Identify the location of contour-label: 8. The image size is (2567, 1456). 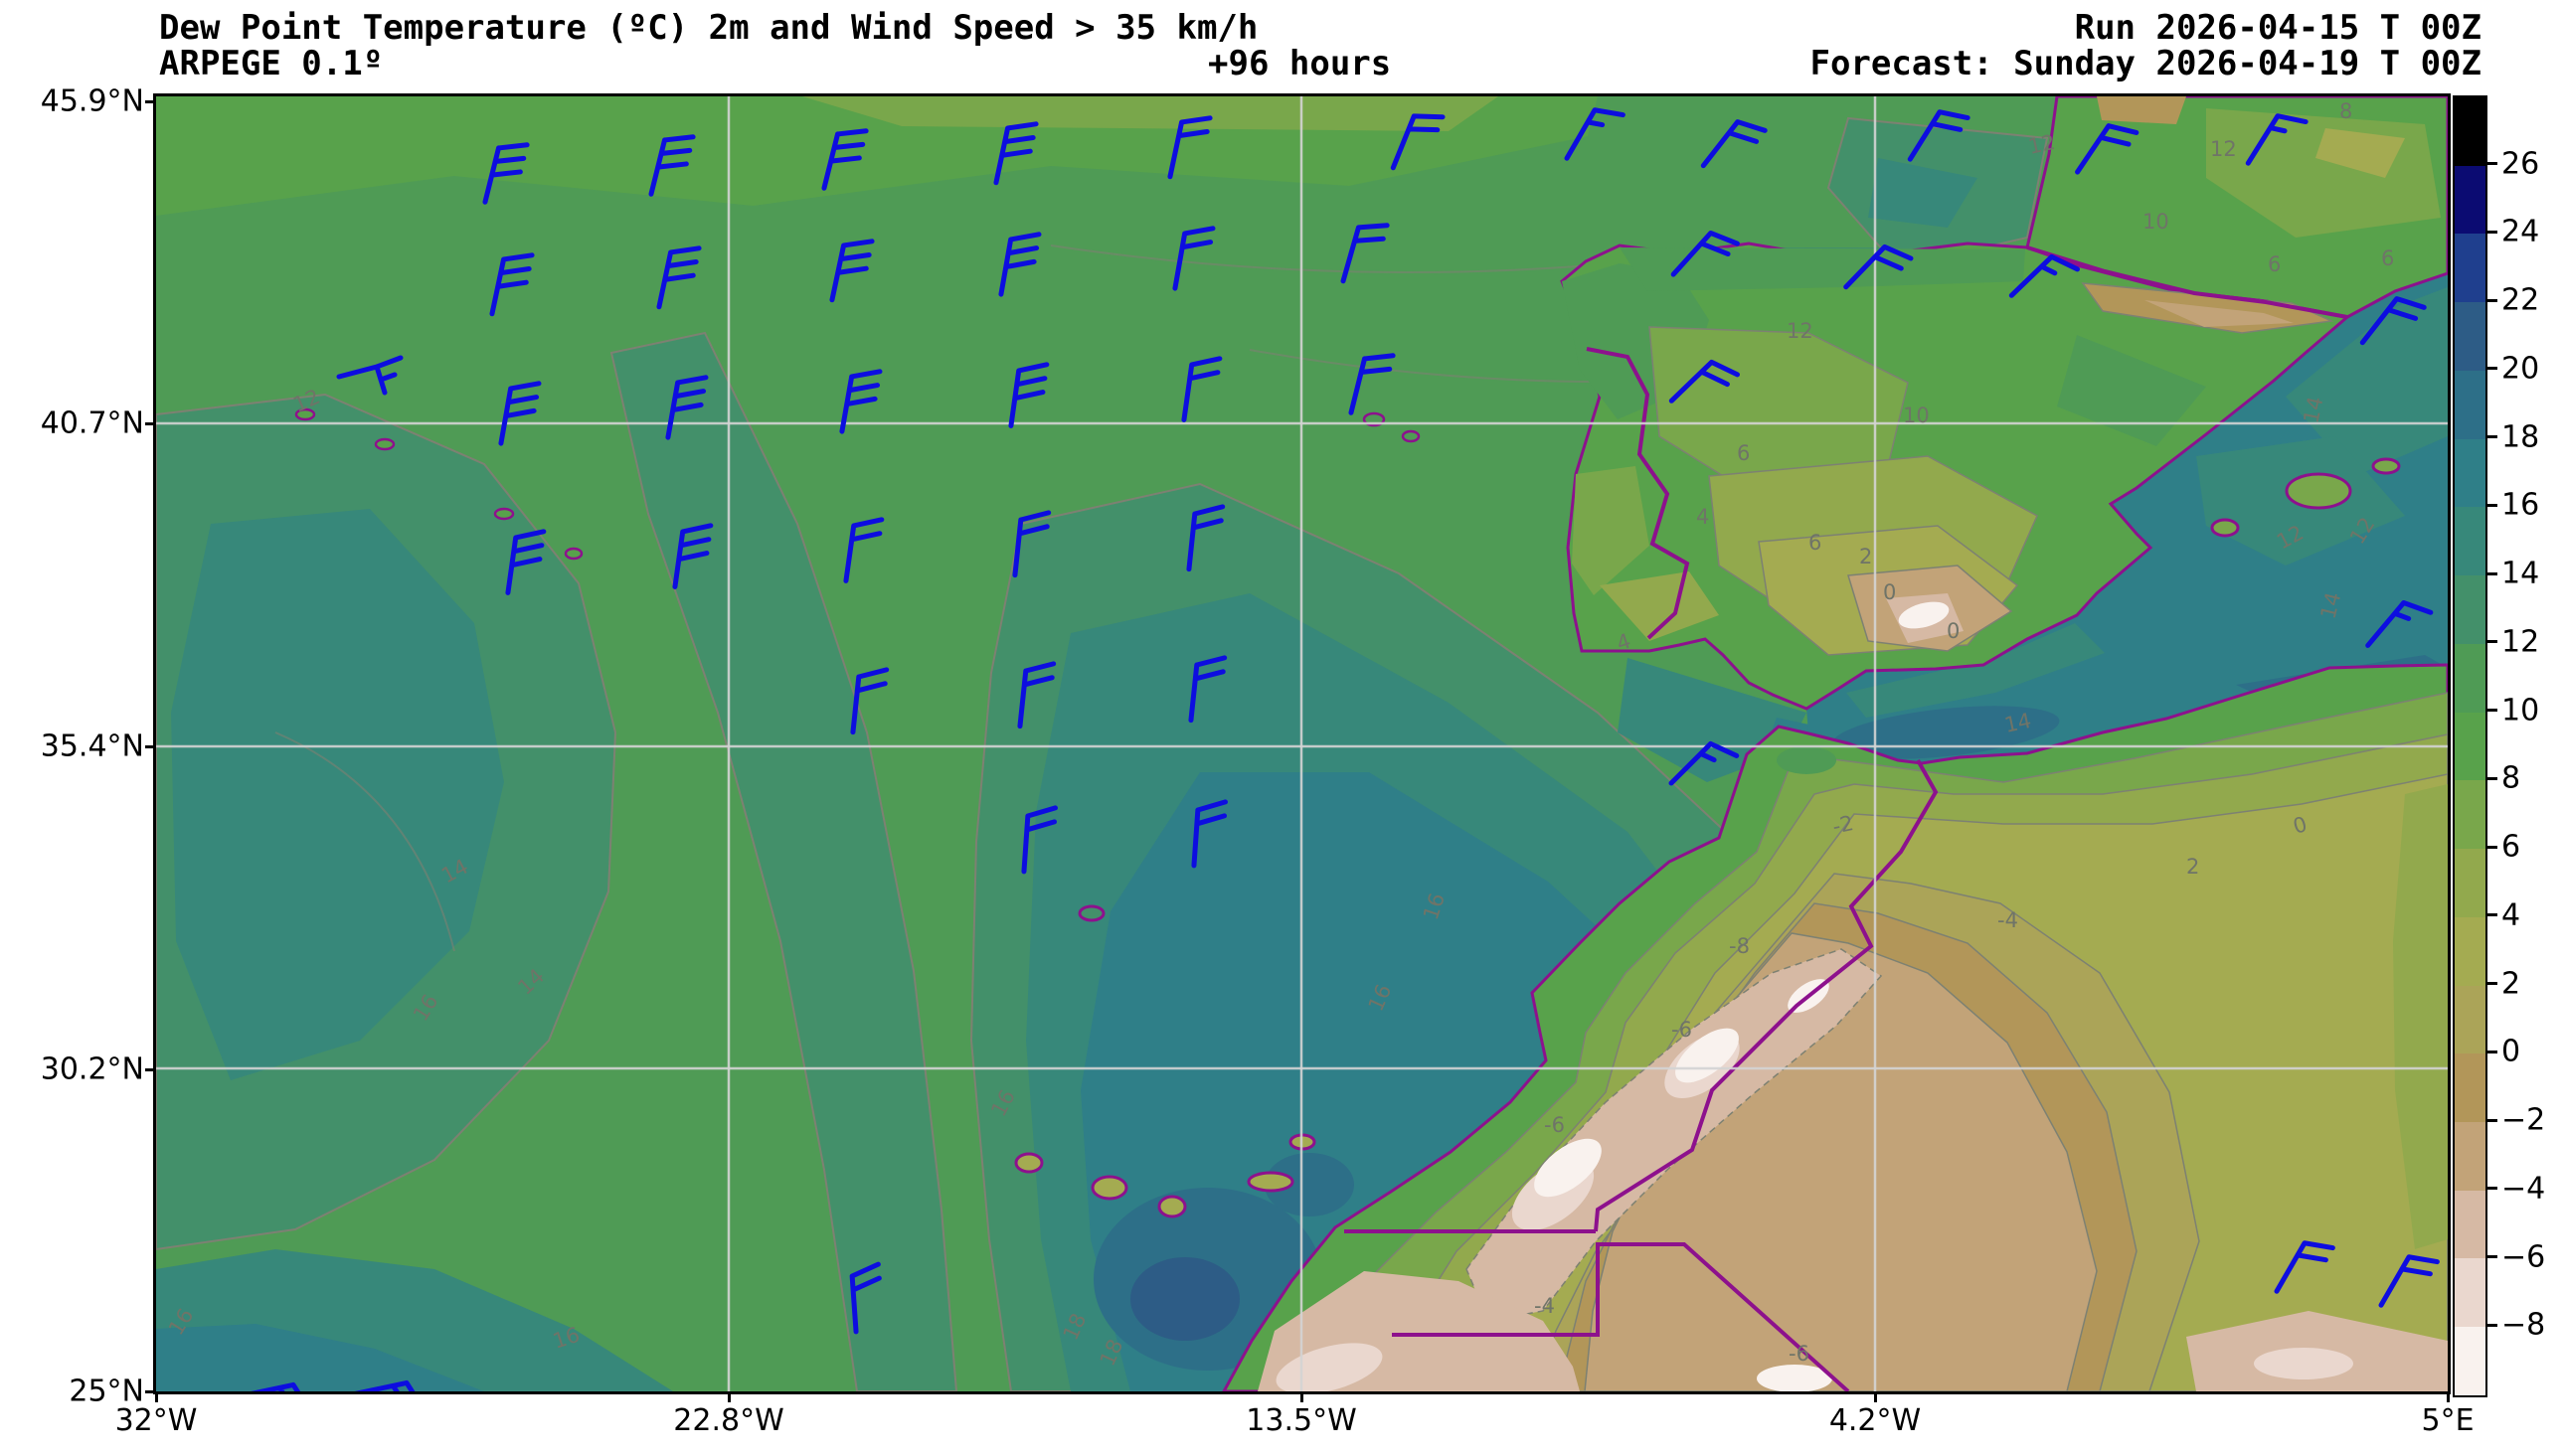
(2345, 111).